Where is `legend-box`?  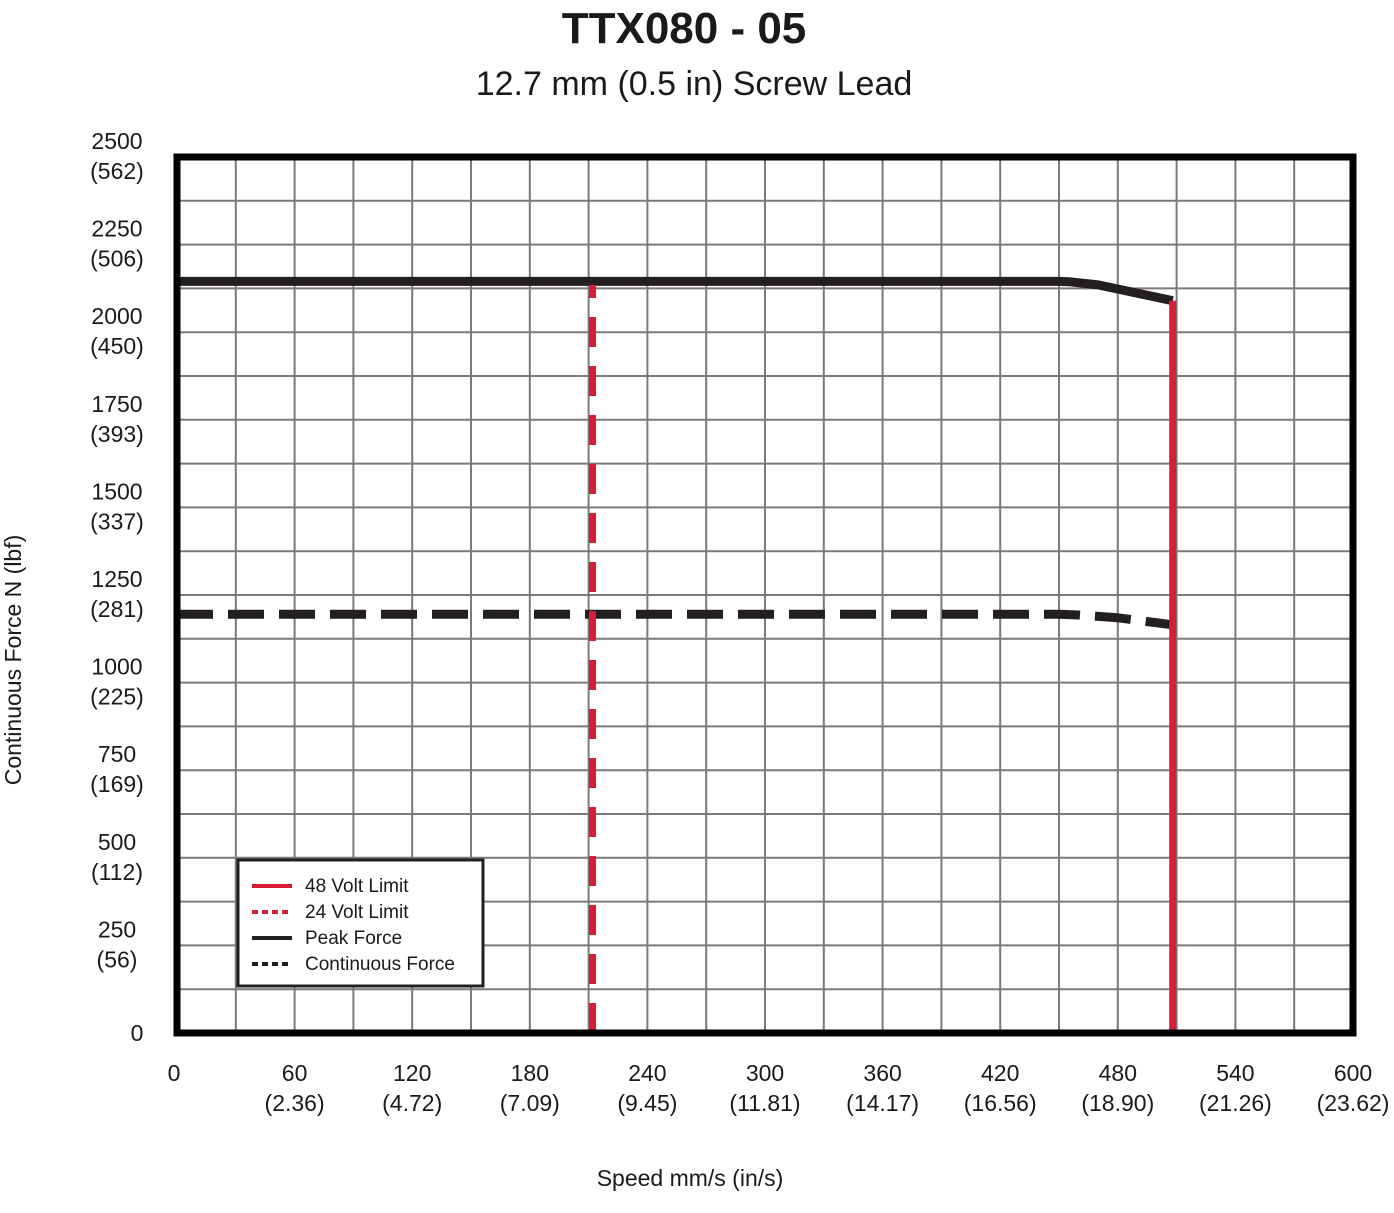 legend-box is located at coordinates (360, 923).